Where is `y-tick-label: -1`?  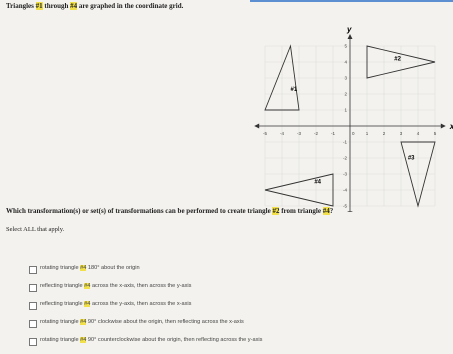
y-tick-label: -1 is located at coordinates (345, 142).